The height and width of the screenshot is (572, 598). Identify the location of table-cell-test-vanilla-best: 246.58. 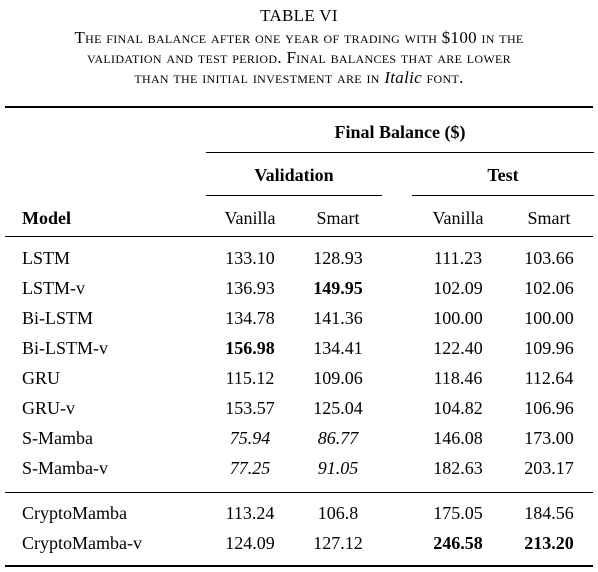
(458, 543).